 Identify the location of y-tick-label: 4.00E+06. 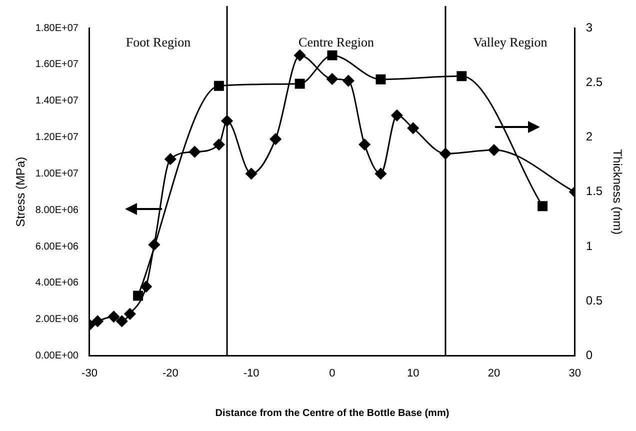
(57, 283).